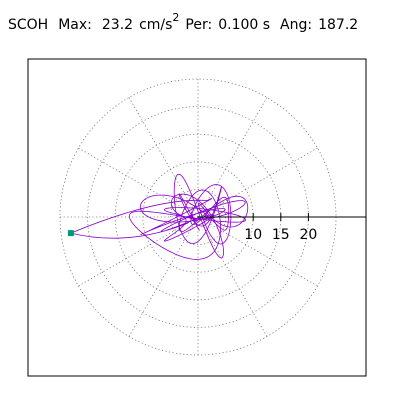 The image size is (400, 400). Describe the element at coordinates (244, 24) in the screenshot. I see `per-value: 0.100 s` at that location.